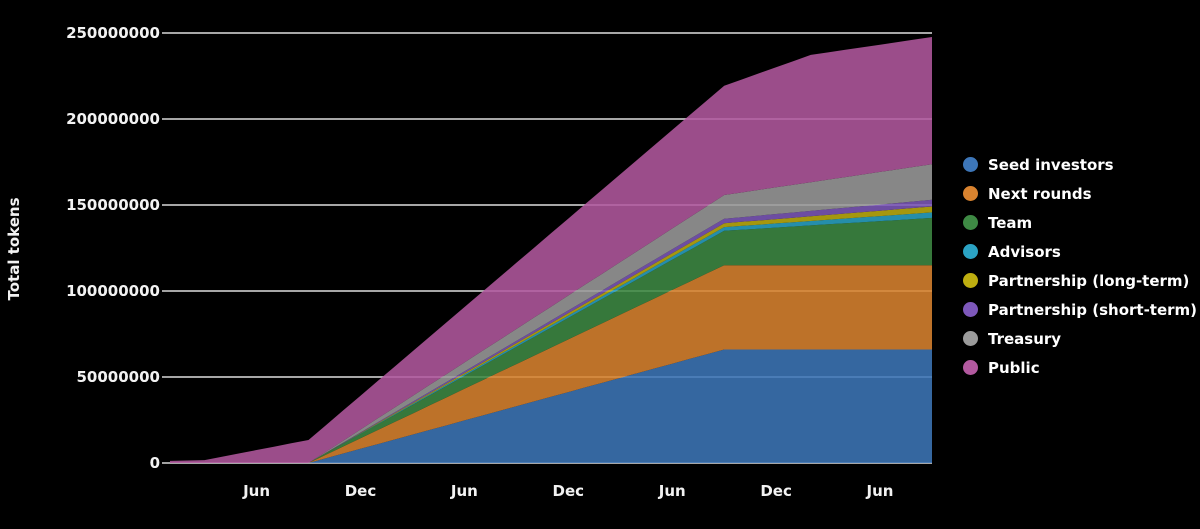 The height and width of the screenshot is (529, 1200). Describe the element at coordinates (1080, 338) in the screenshot. I see `legend-item-treasury: Treasury` at that location.